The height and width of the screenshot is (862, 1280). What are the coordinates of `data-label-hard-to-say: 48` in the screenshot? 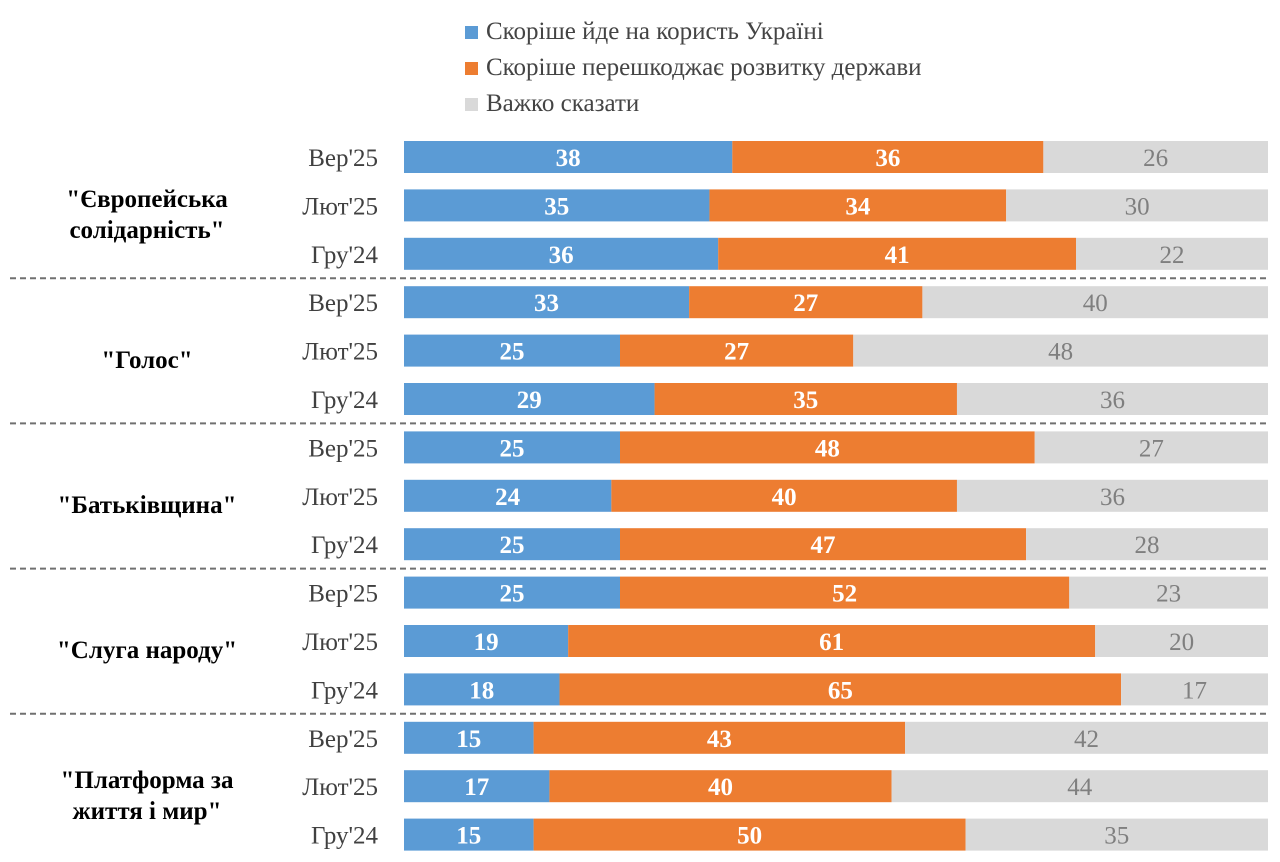 It's located at (1060, 352).